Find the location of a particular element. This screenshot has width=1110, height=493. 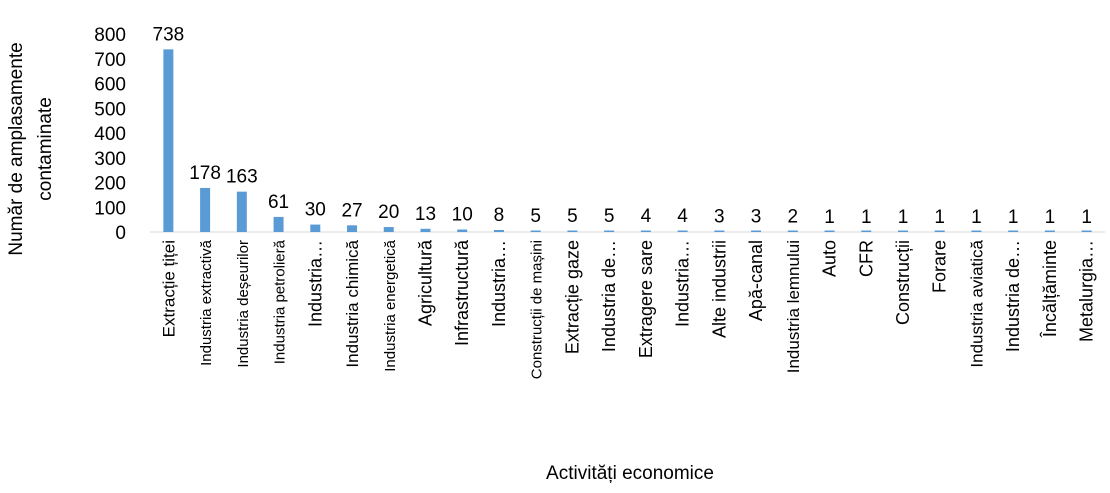

x-axis-title: Activități economice is located at coordinates (630, 473).